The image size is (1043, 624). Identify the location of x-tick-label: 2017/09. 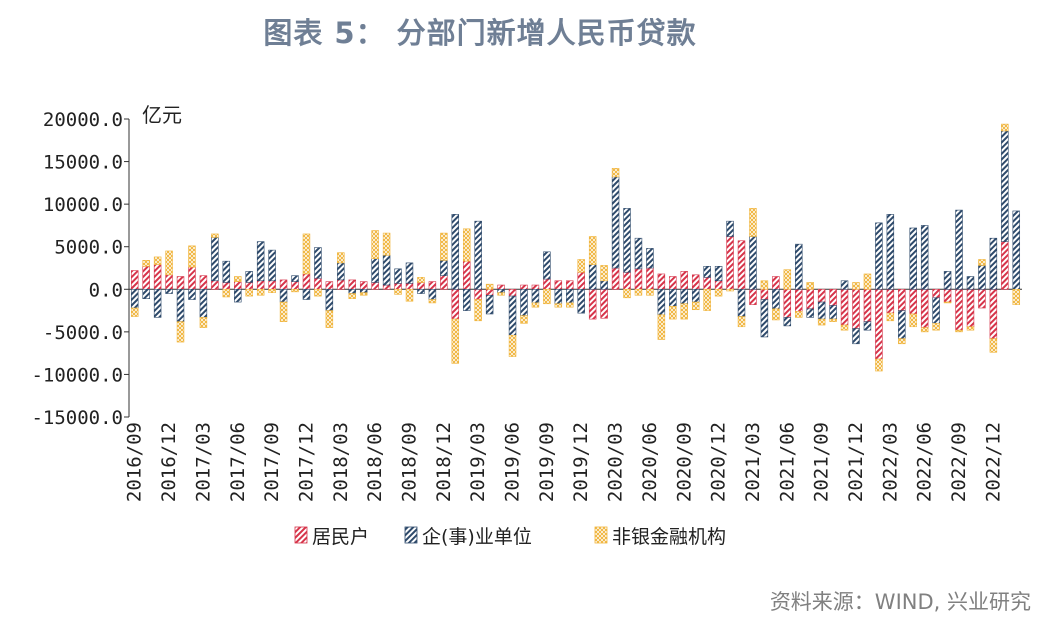
(272, 462).